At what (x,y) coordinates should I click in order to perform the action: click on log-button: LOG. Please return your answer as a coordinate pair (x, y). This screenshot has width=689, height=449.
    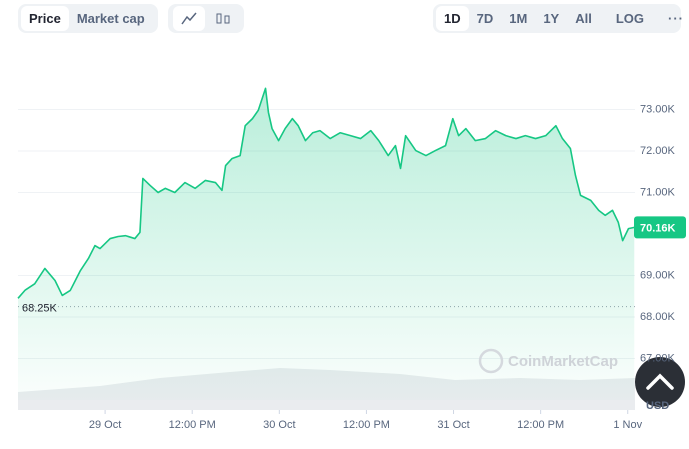
    Looking at the image, I should click on (630, 18).